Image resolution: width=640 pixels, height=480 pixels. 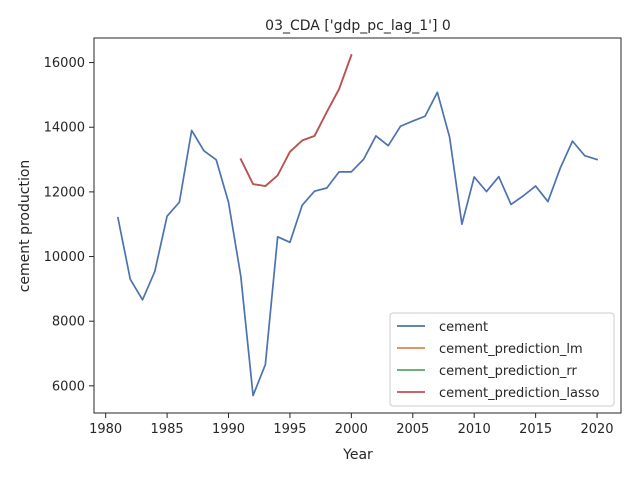 What do you see at coordinates (463, 327) in the screenshot?
I see `legend-label-cement: cement` at bounding box center [463, 327].